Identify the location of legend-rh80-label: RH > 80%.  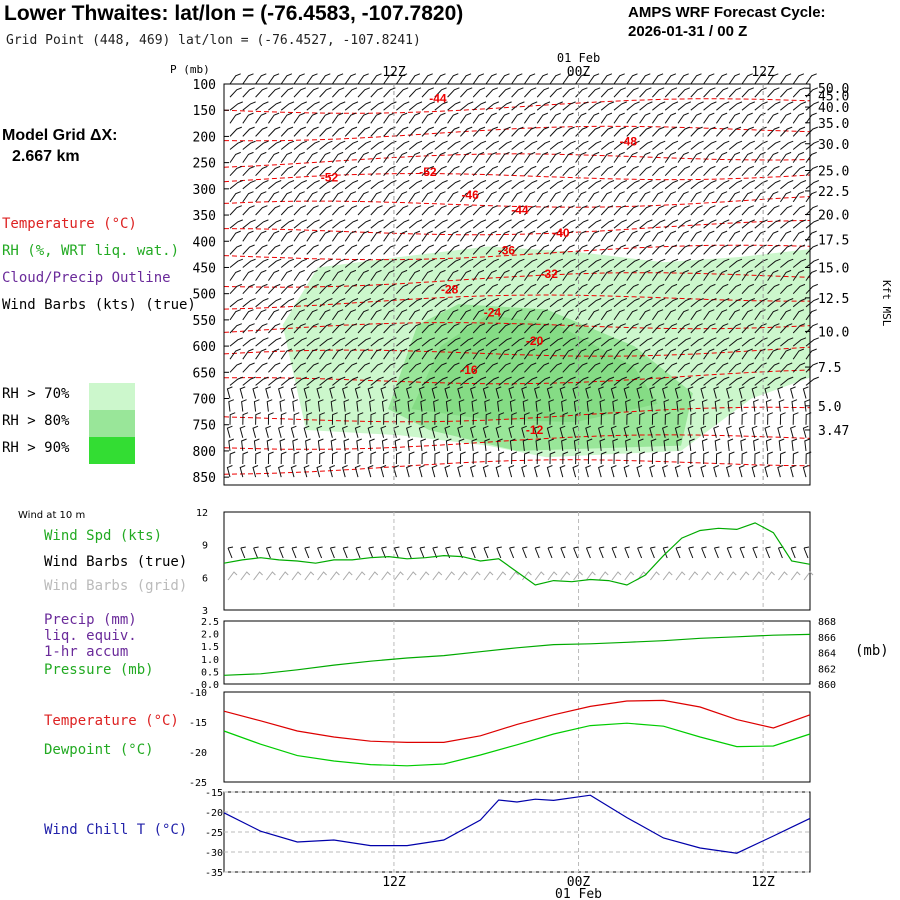
(36, 421).